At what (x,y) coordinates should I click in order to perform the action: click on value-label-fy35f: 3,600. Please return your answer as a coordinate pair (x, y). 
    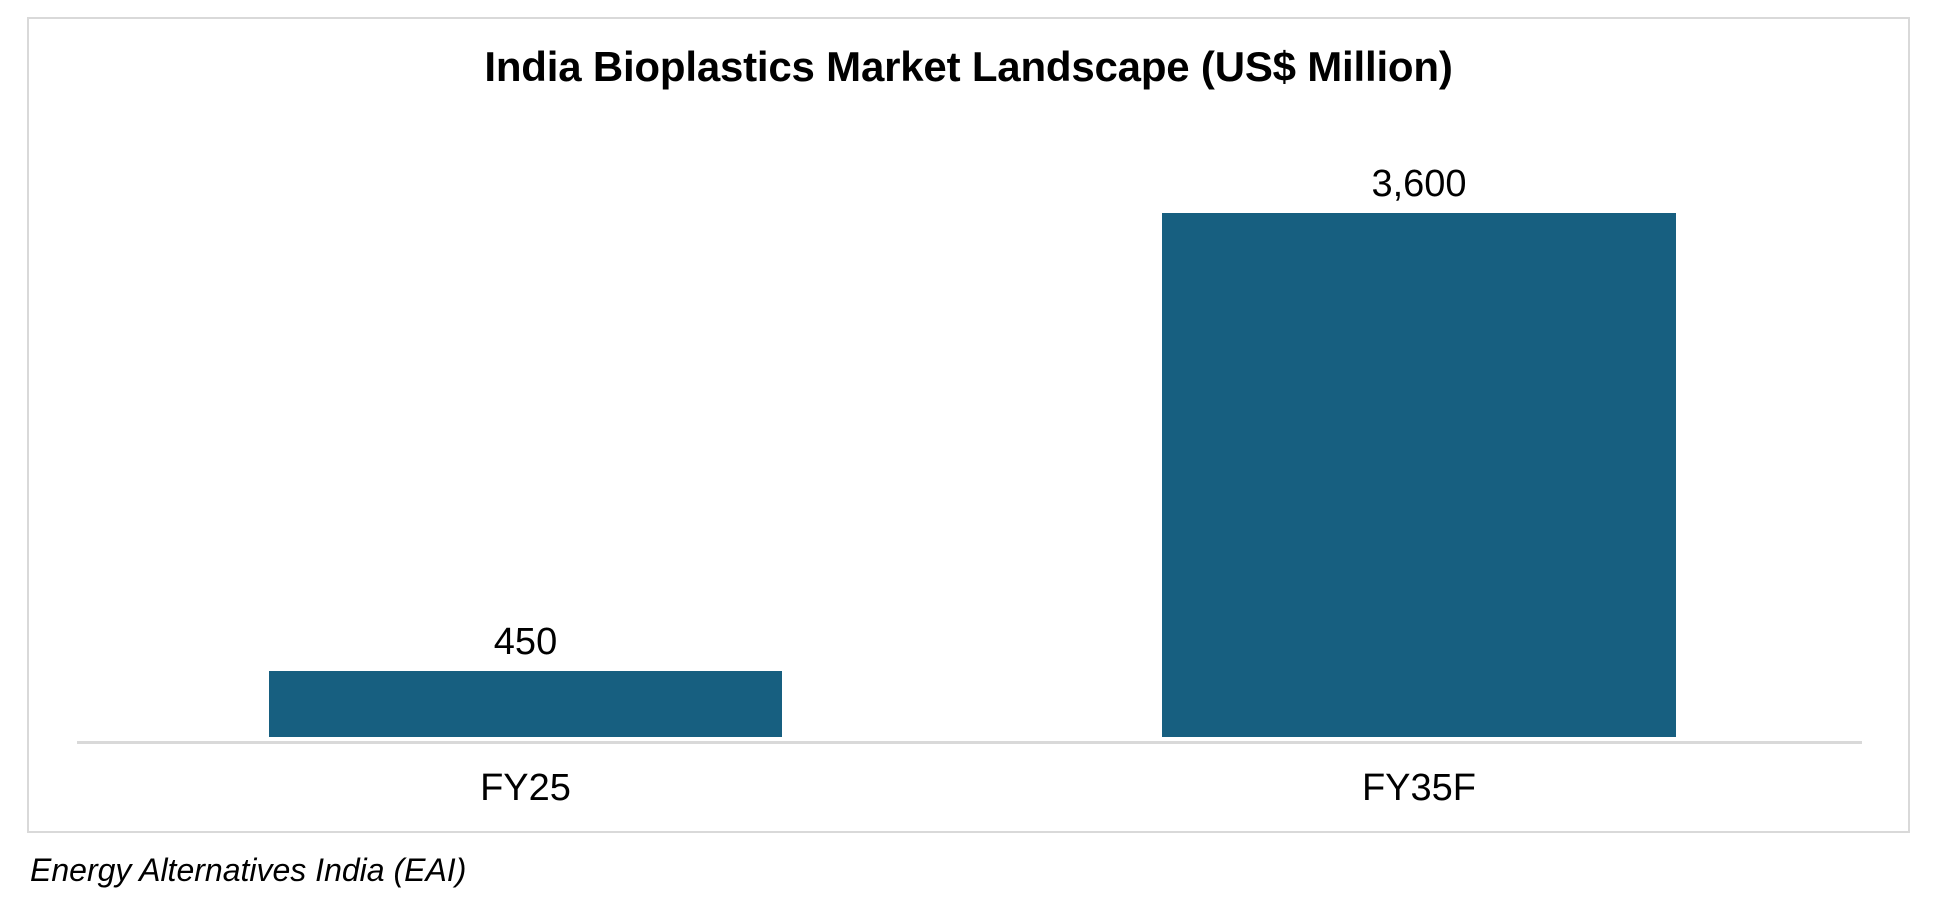
    Looking at the image, I should click on (1419, 184).